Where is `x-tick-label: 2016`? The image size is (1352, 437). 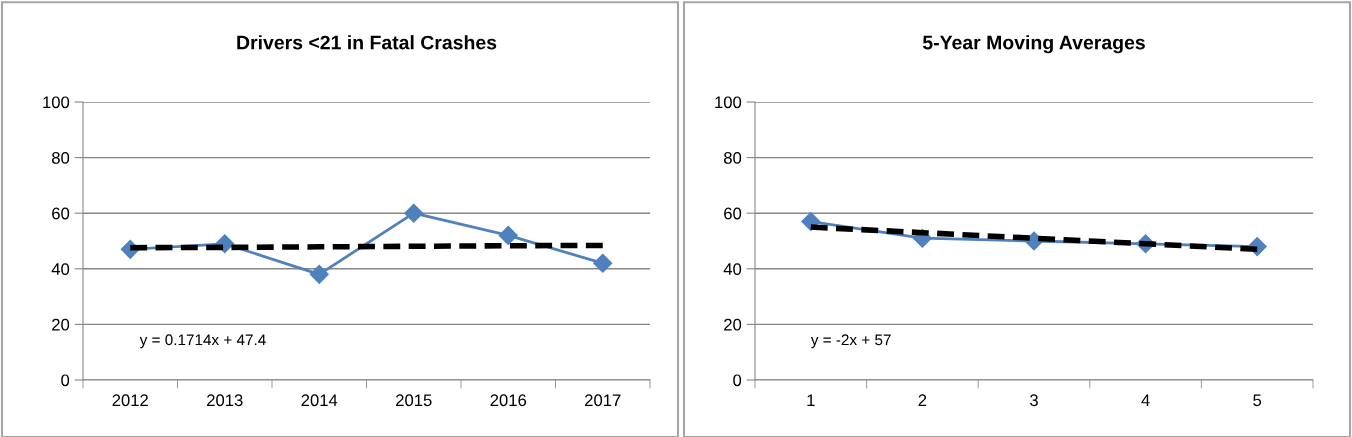 x-tick-label: 2016 is located at coordinates (508, 400).